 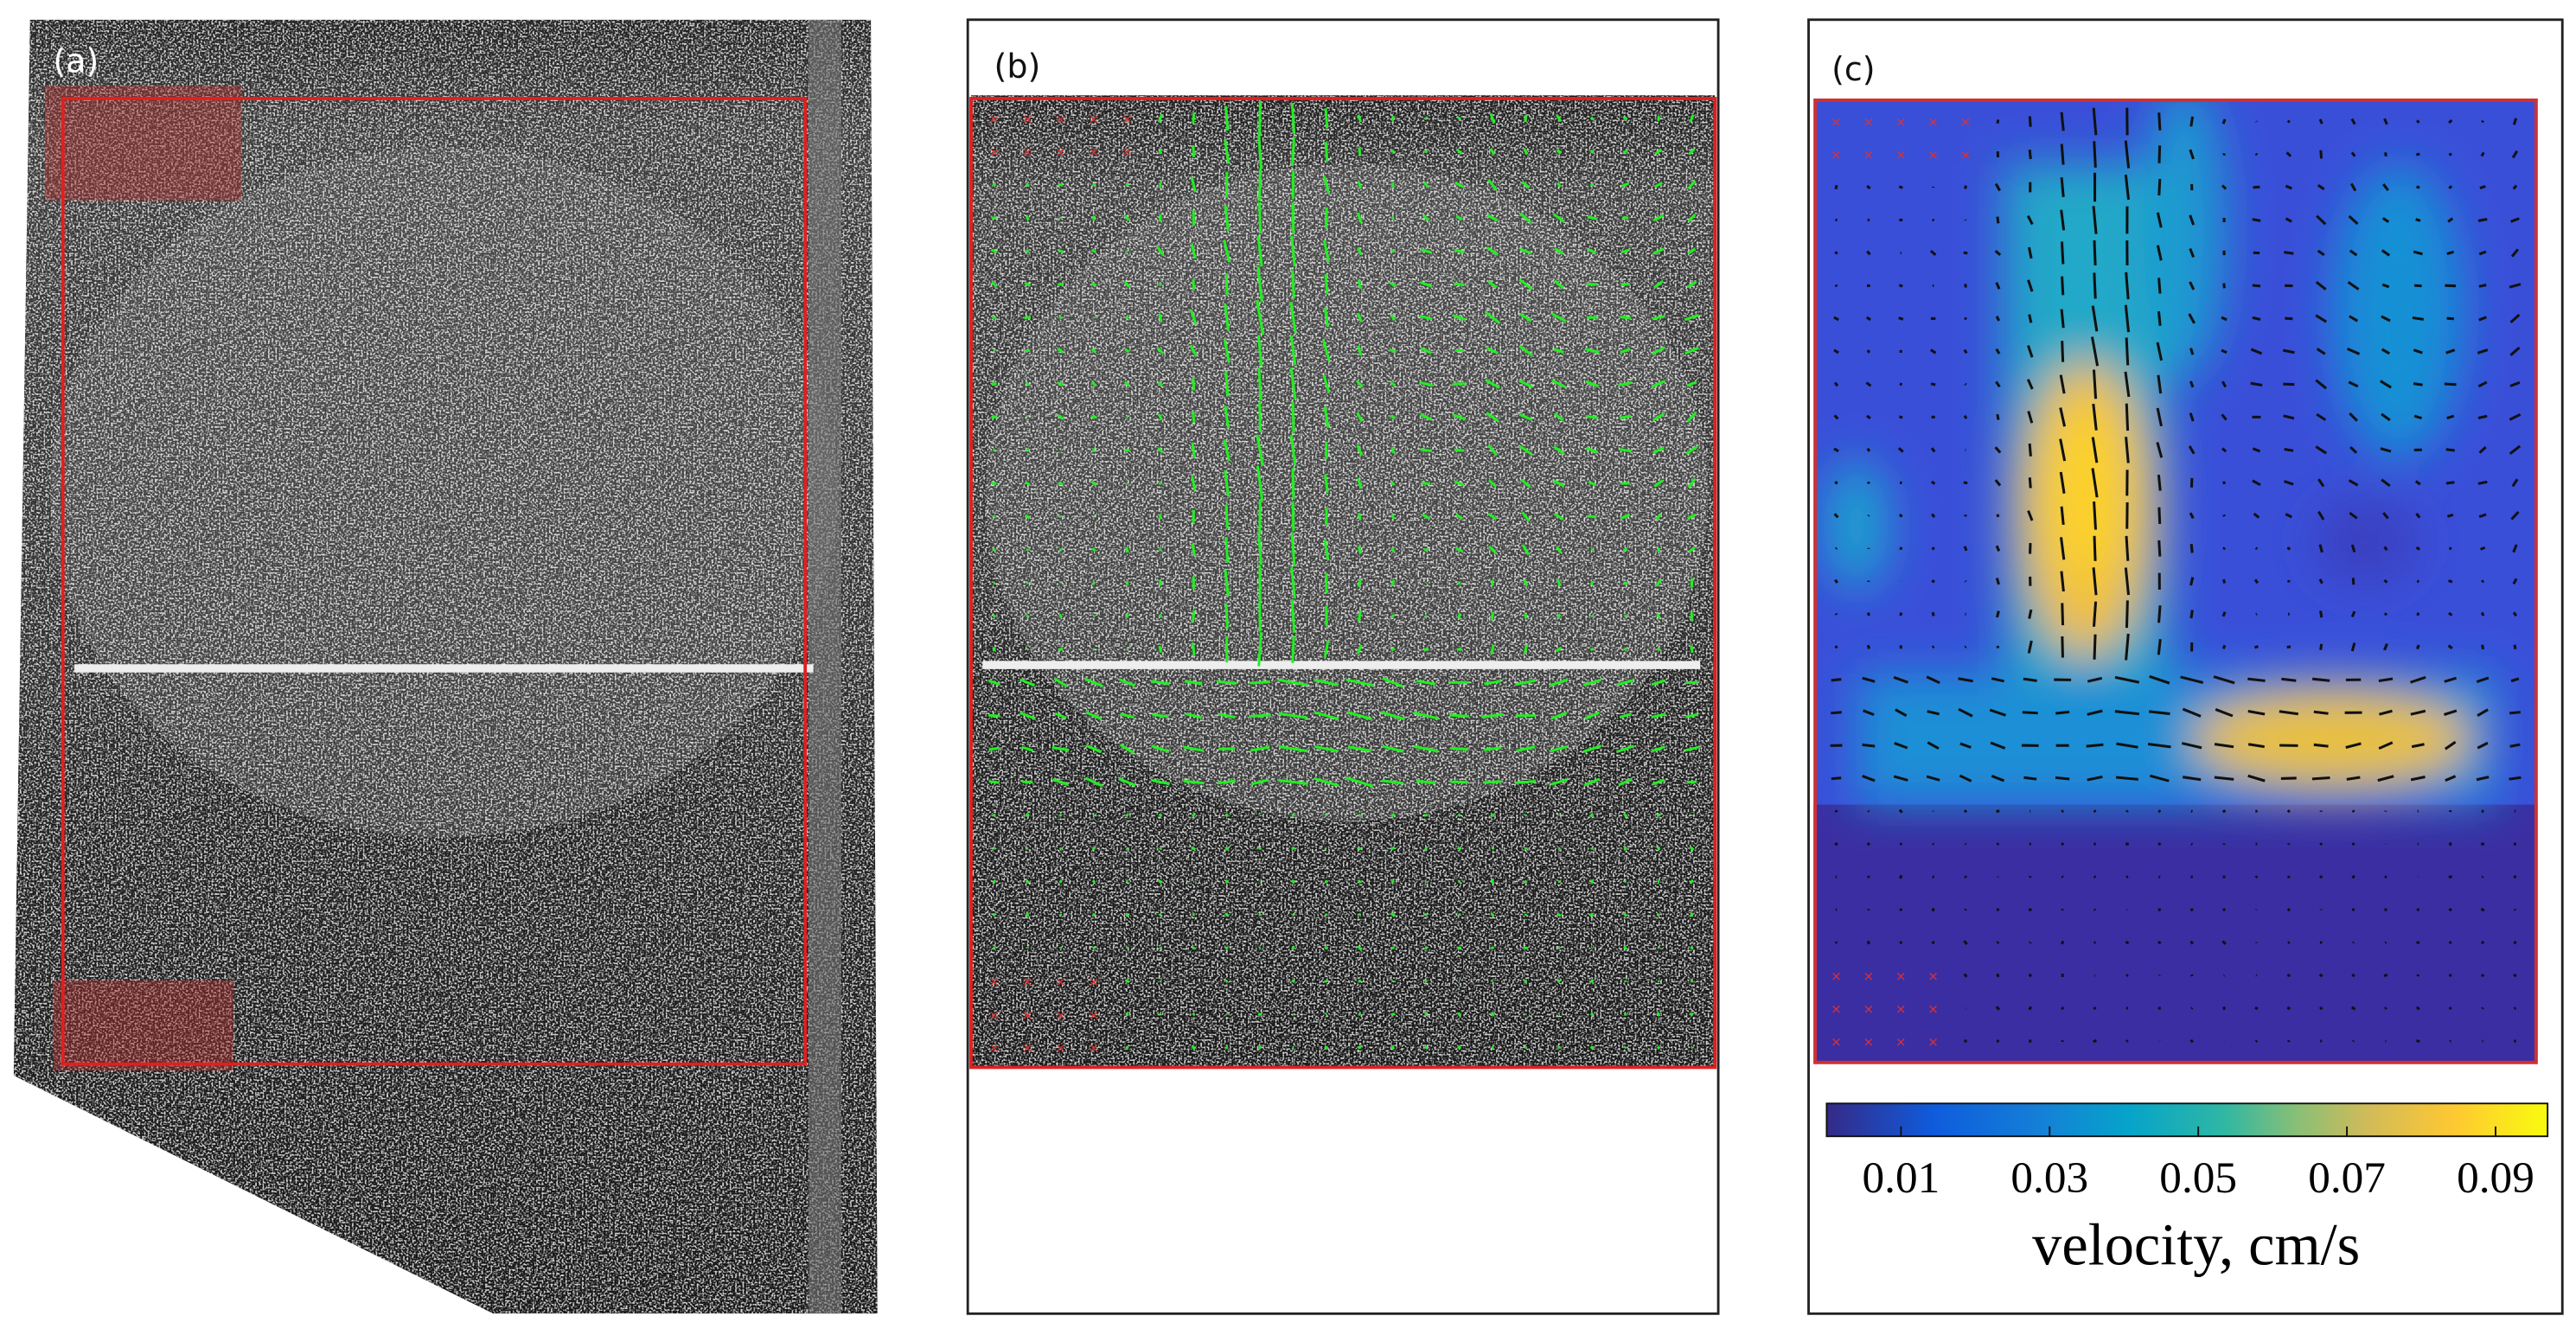 I want to click on masked-point: ×, so click(x=1933, y=1009).